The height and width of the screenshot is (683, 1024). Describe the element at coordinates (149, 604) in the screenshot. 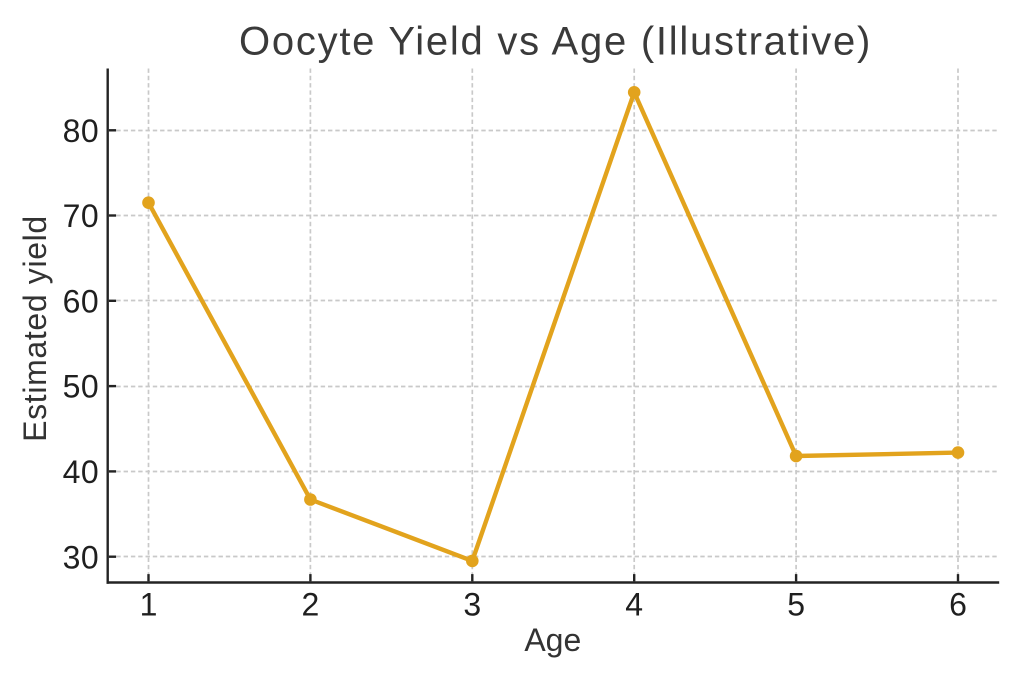

I see `svg-text: 1` at that location.